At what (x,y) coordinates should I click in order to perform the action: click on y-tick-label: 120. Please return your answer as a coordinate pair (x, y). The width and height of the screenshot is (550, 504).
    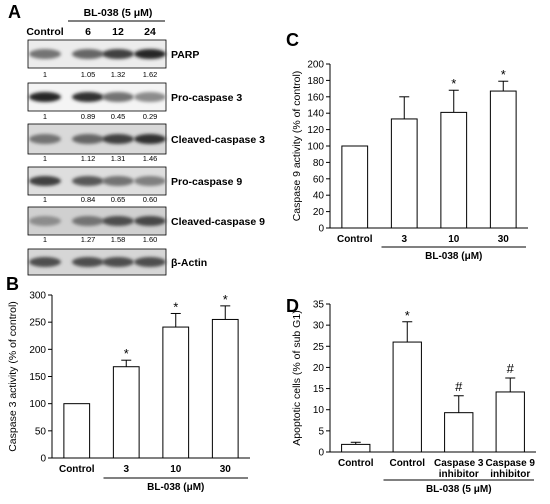
    Looking at the image, I should click on (315, 130).